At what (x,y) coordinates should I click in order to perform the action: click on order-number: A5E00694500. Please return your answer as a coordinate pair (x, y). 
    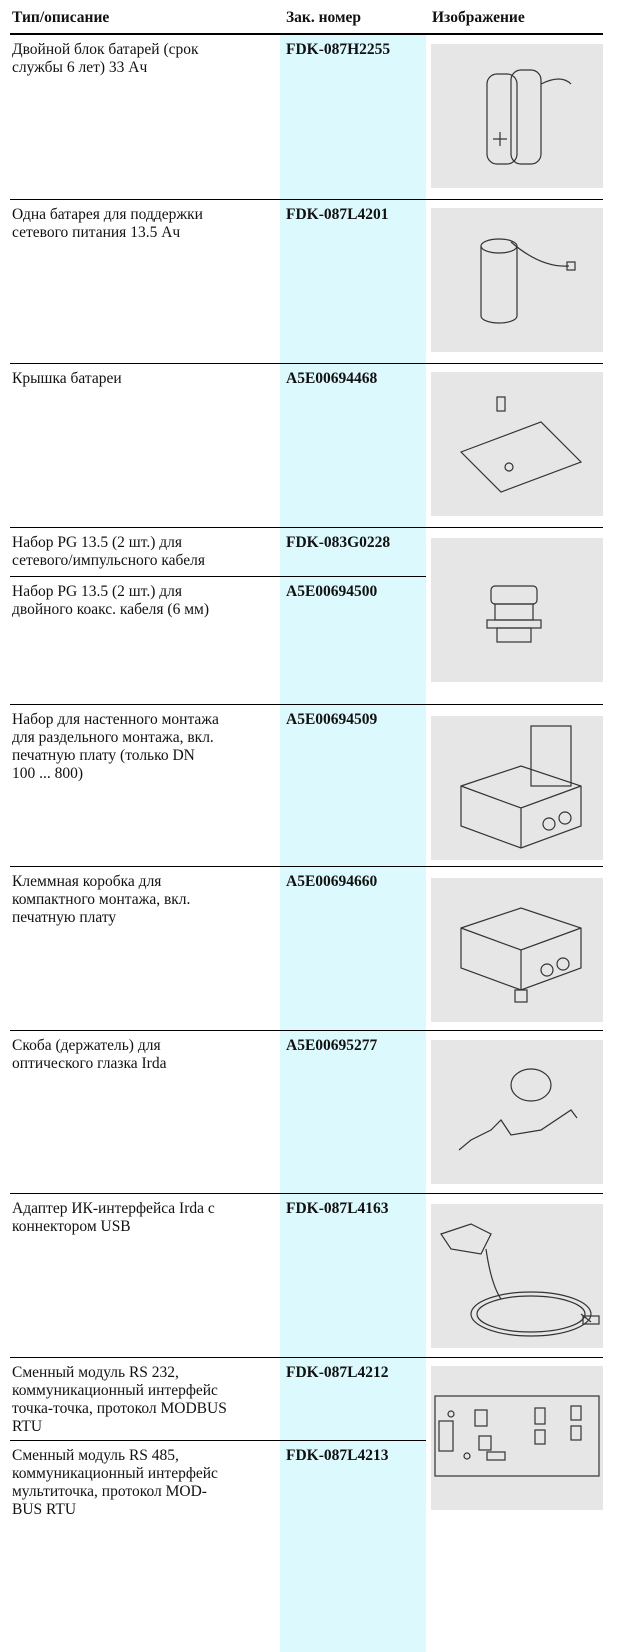
    Looking at the image, I should click on (332, 591).